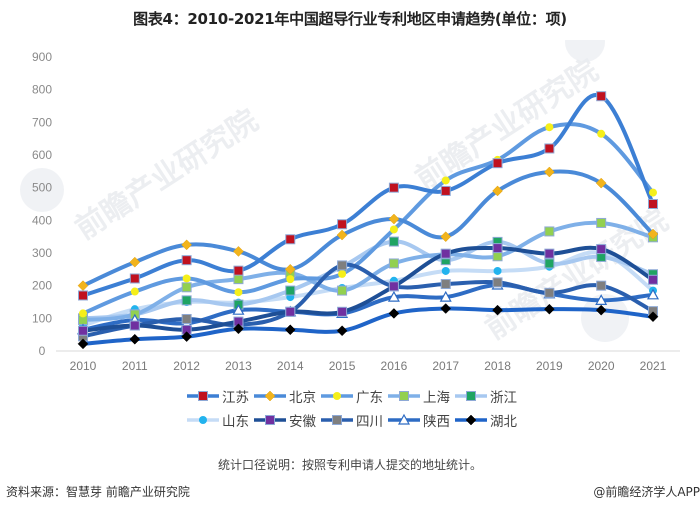 The height and width of the screenshot is (510, 700). Describe the element at coordinates (394, 366) in the screenshot. I see `x-tick-label: 2016` at that location.